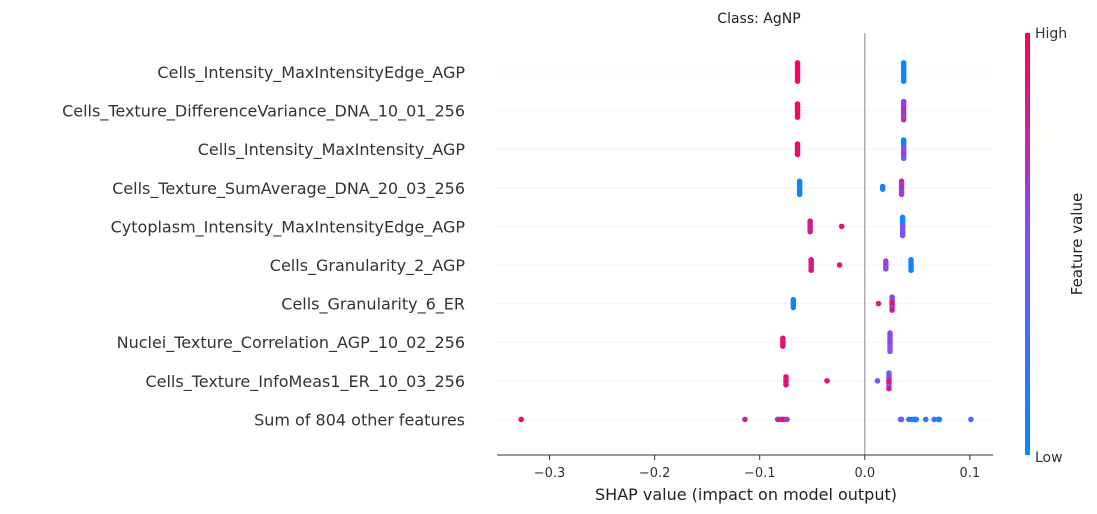  I want to click on chart-title: Class: AgNP, so click(758, 19).